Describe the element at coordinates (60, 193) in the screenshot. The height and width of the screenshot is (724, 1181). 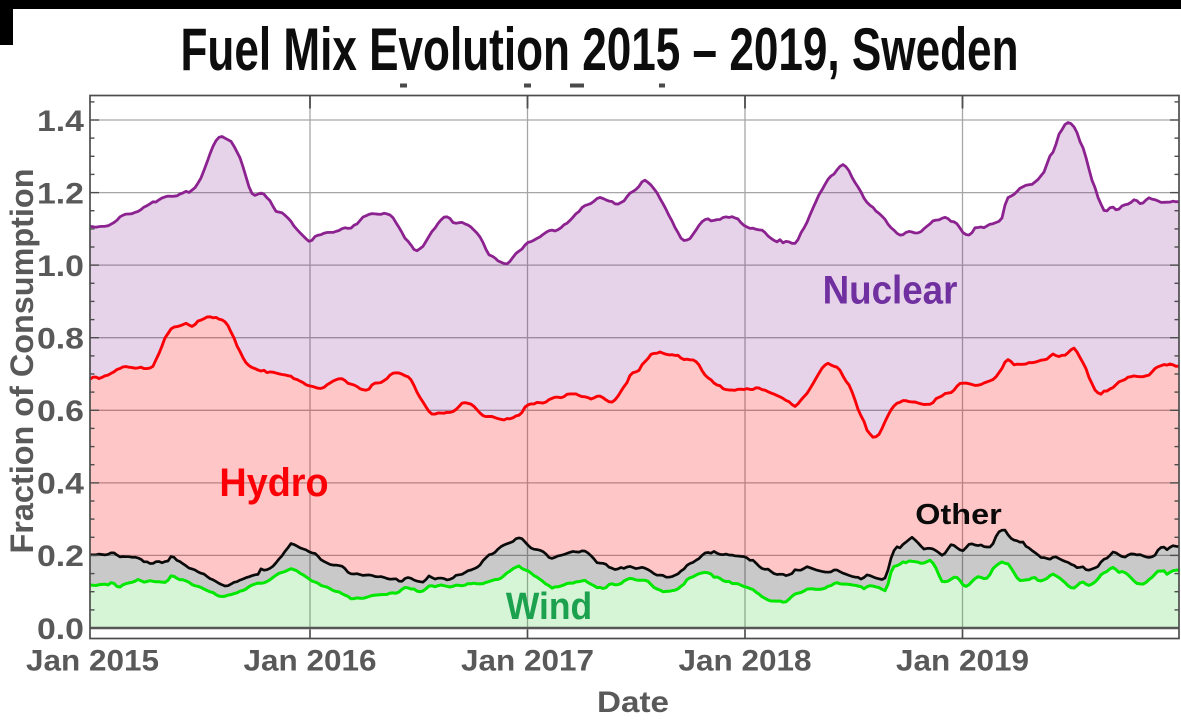
I see `svg-text: 1.2` at that location.